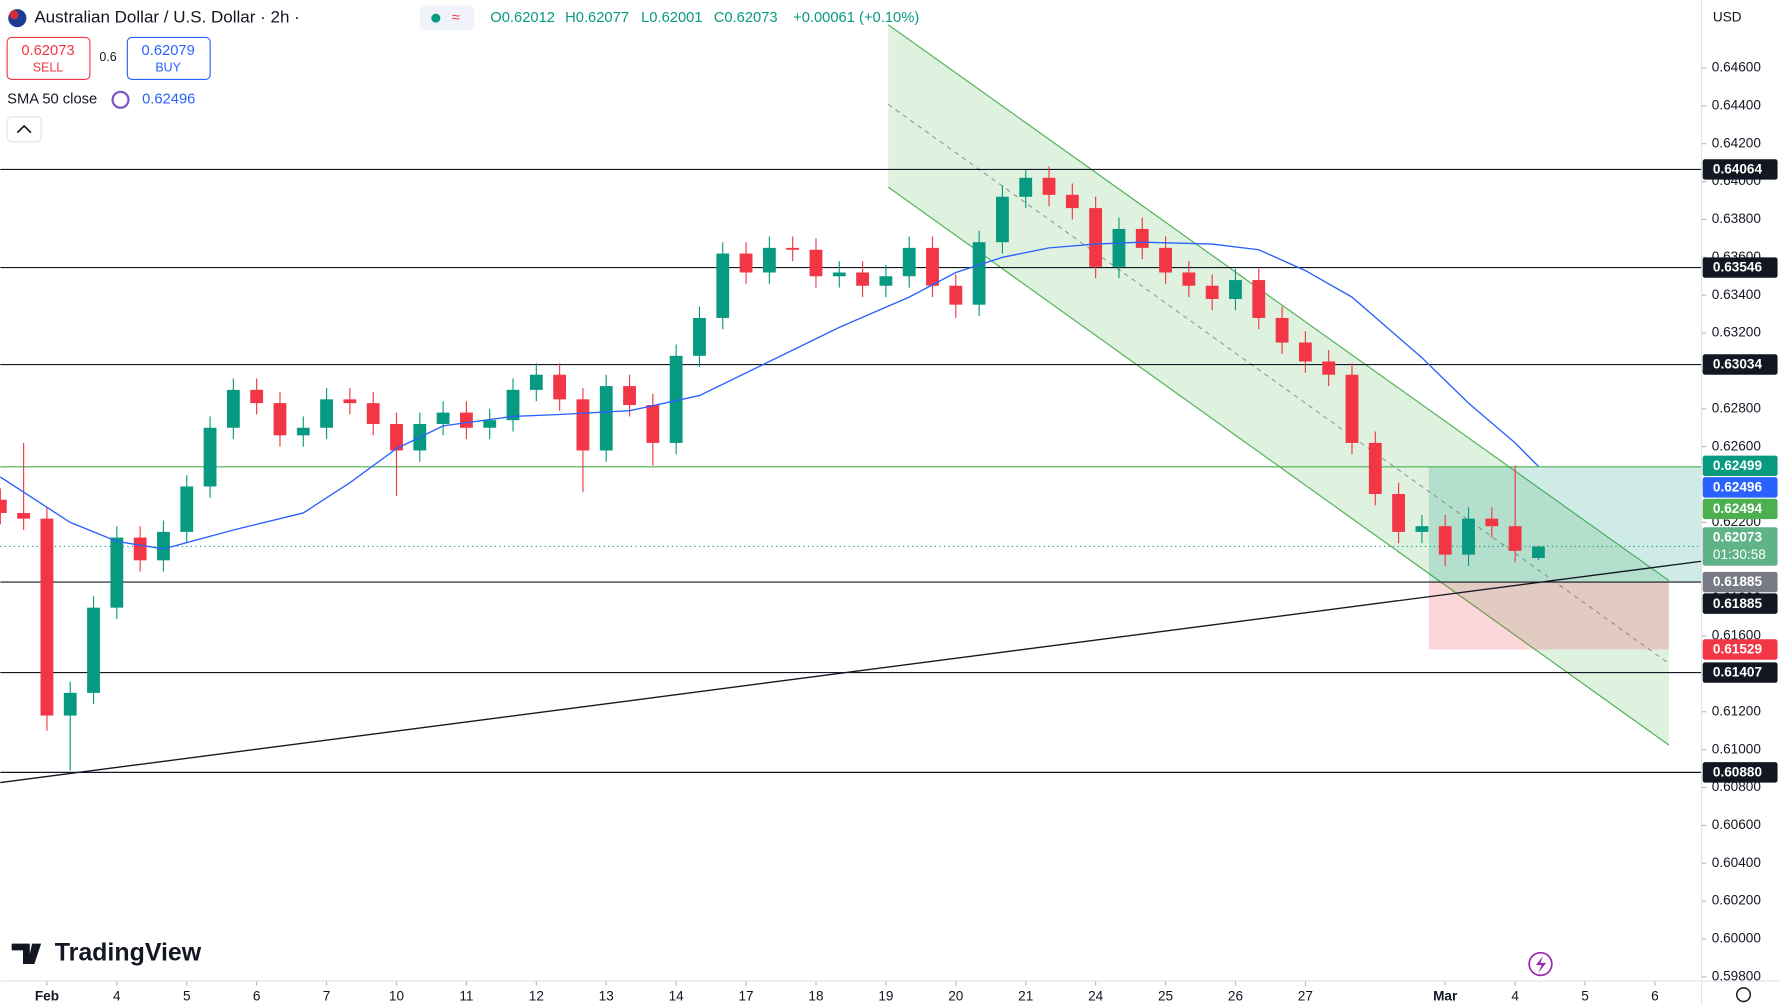 Image resolution: width=1779 pixels, height=1006 pixels. Describe the element at coordinates (1737, 748) in the screenshot. I see `y-tick-label: 0.61000` at that location.